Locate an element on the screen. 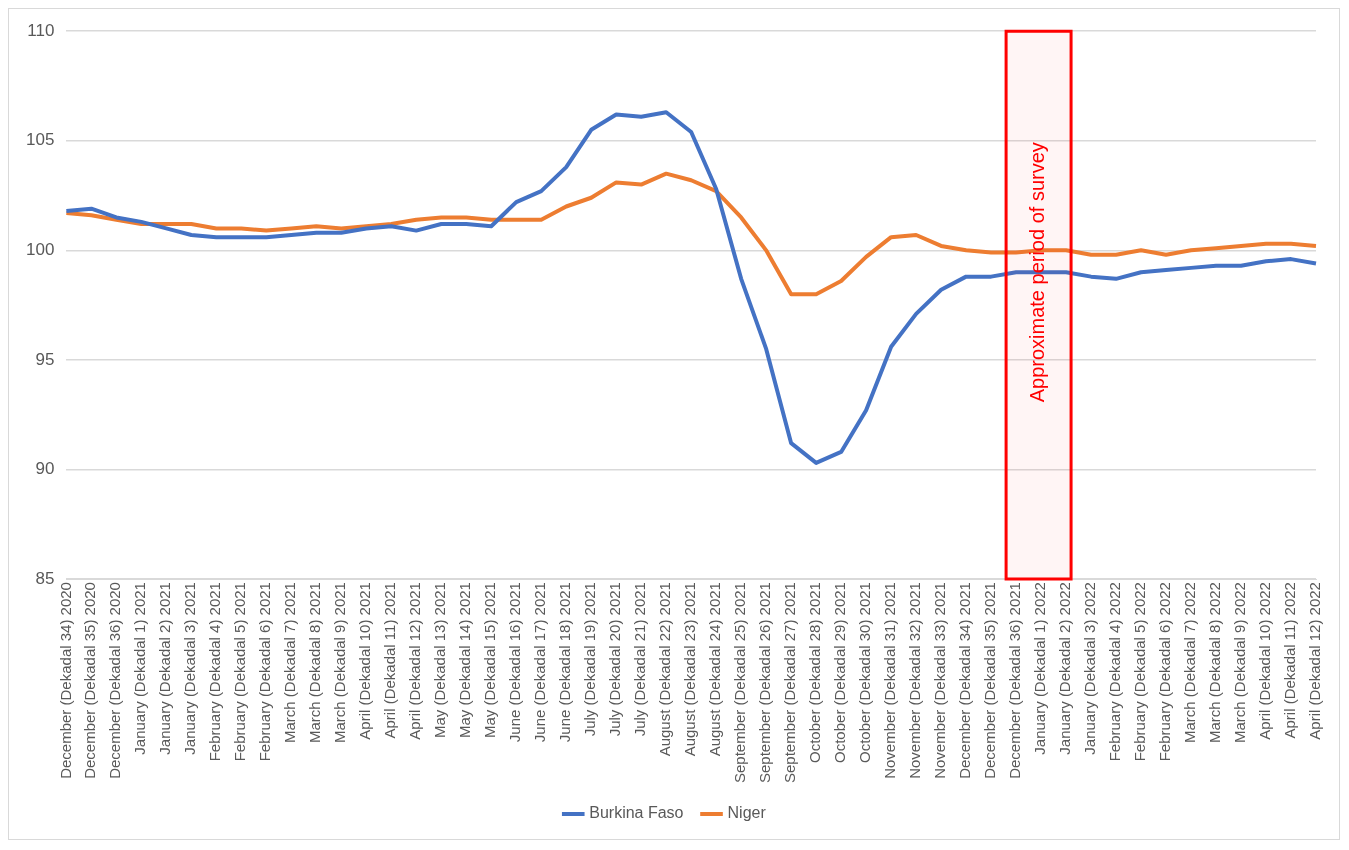  x-tick-label: December (Dekadal 35) 2020 is located at coordinates (90, 680).